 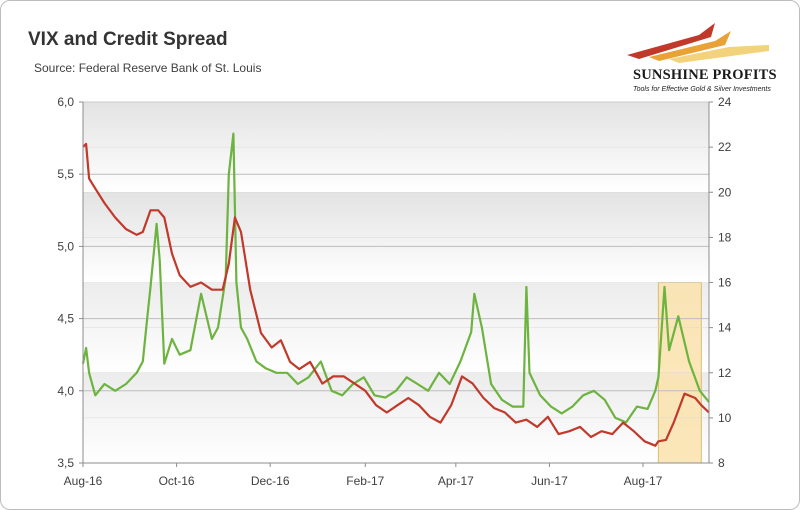 I want to click on sunshine-profits-logo, so click(x=698, y=43).